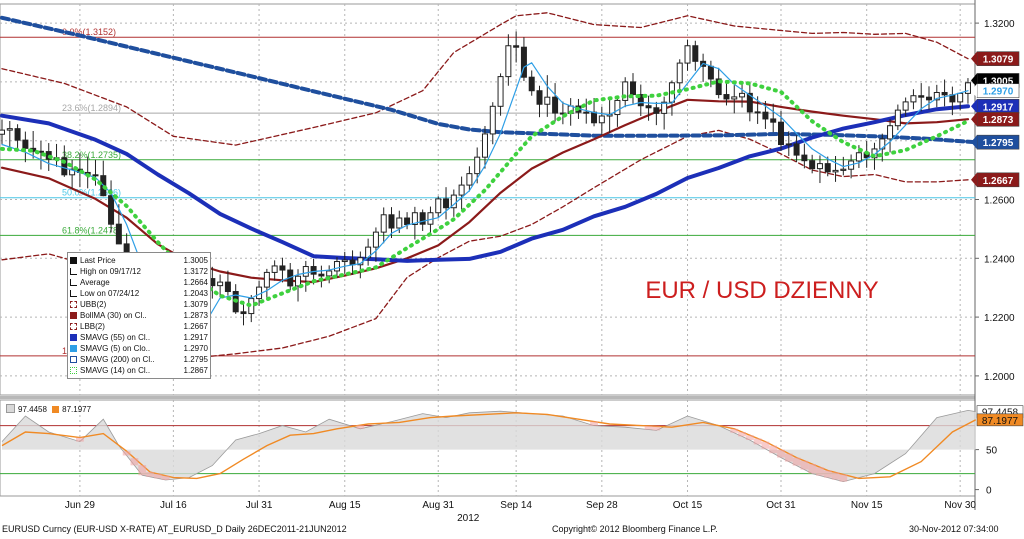 The width and height of the screenshot is (1024, 539). Describe the element at coordinates (139, 260) in the screenshot. I see `legend-row: Last Price 1.3005` at that location.